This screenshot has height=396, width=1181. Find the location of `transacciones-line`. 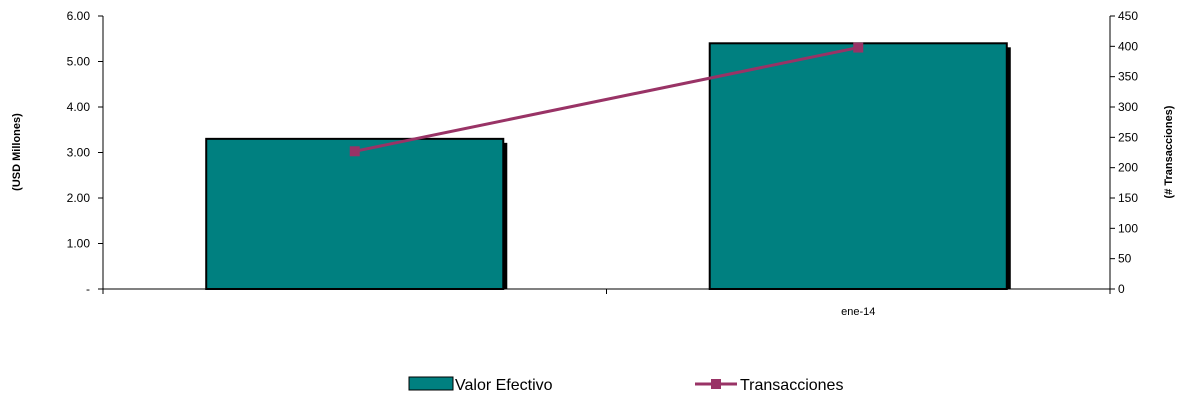

transacciones-line is located at coordinates (606, 99).